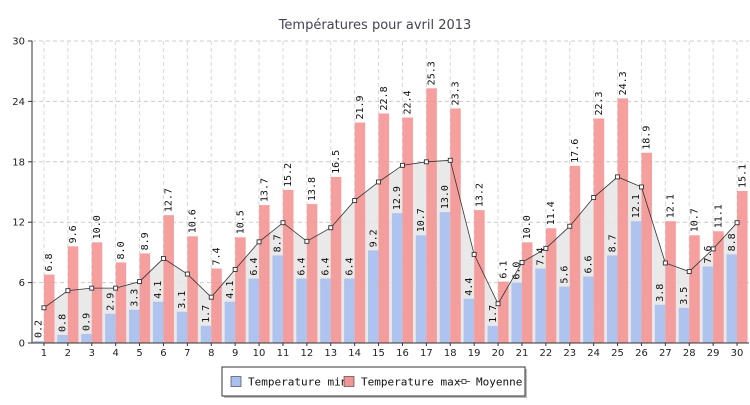  I want to click on x-tick-label: 3, so click(92, 353).